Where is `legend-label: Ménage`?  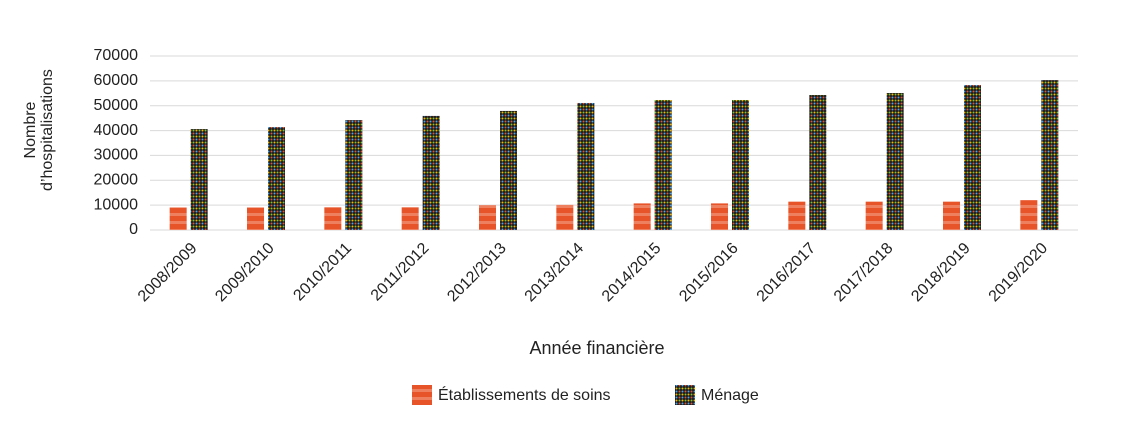
legend-label: Ménage is located at coordinates (730, 395).